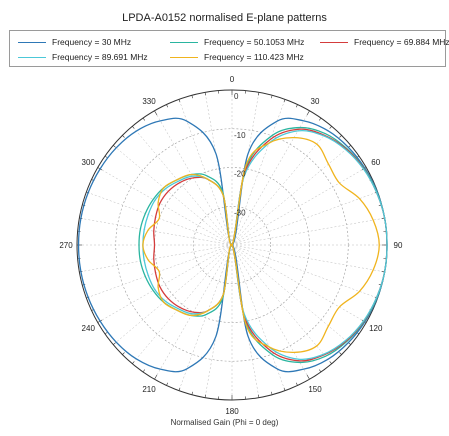 Image resolution: width=449 pixels, height=436 pixels. What do you see at coordinates (376, 328) in the screenshot?
I see `angle-tick-label: 120` at bounding box center [376, 328].